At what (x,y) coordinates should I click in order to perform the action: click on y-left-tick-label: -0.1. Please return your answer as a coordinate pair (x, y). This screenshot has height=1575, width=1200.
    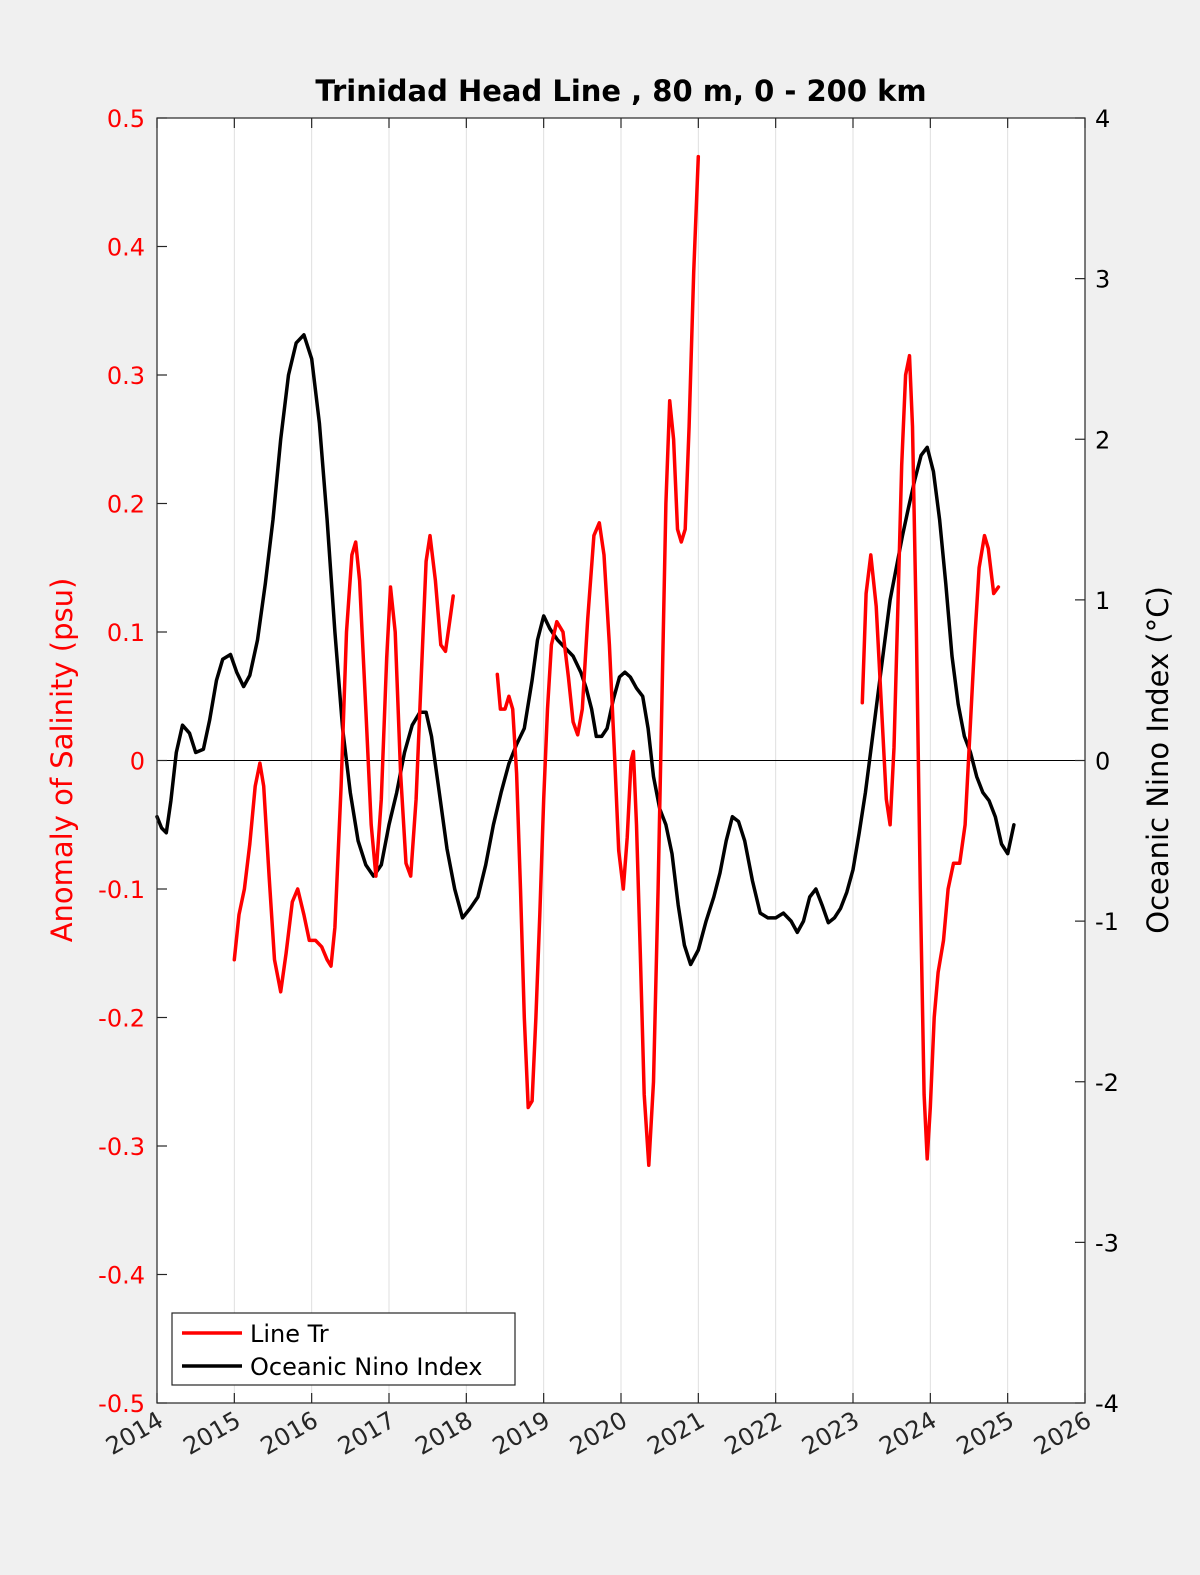
    Looking at the image, I should click on (121, 890).